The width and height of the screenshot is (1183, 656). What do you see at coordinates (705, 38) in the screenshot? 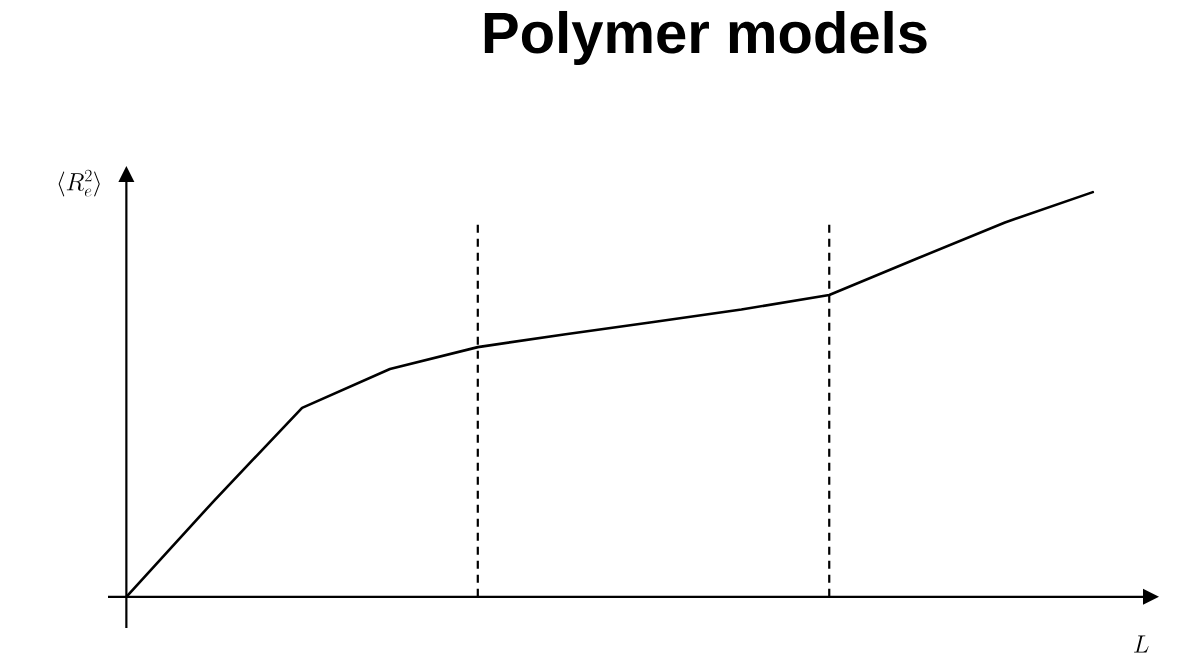
I see `chart-title: Polymer models` at bounding box center [705, 38].